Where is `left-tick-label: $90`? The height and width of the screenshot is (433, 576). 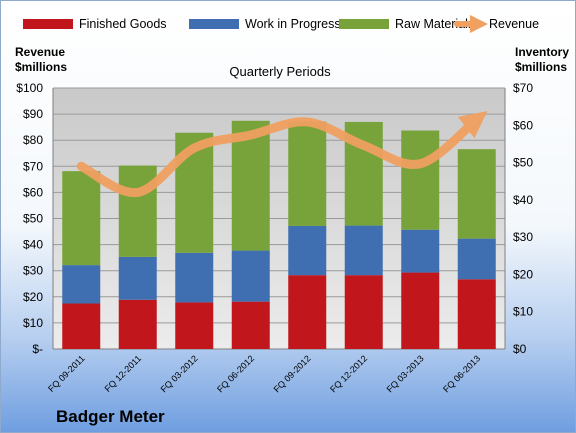 left-tick-label: $90 is located at coordinates (33, 114).